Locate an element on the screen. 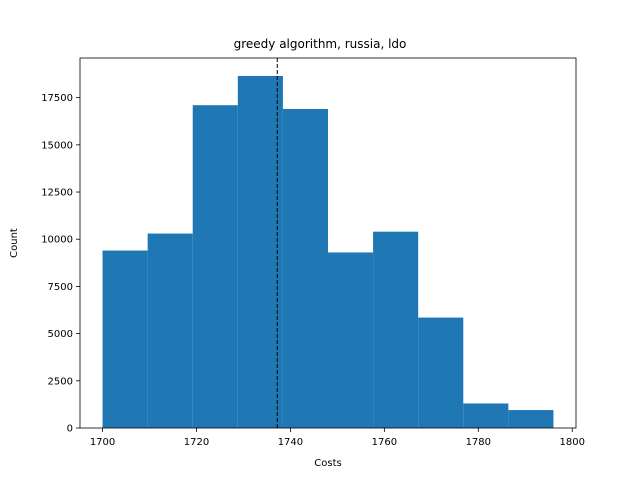 This screenshot has height=480, width=640. y-tick-label: 10000 is located at coordinates (57, 240).